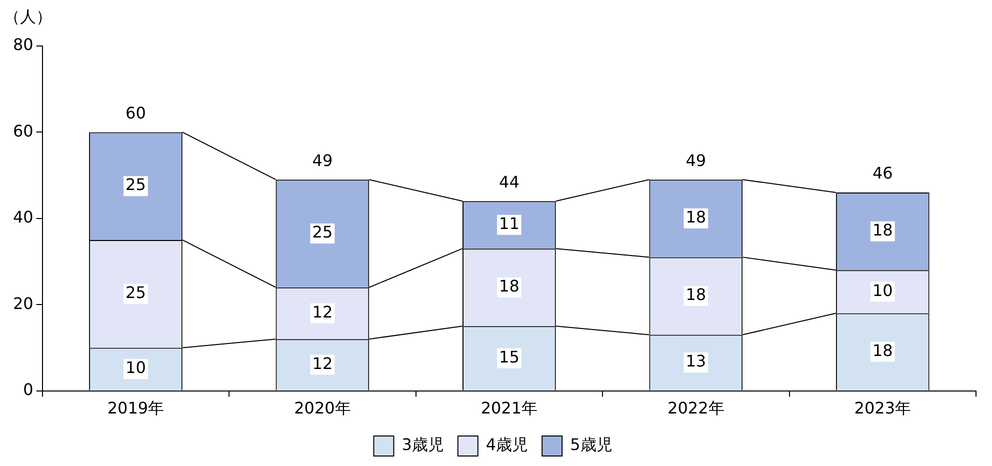 This screenshot has width=992, height=466. What do you see at coordinates (23, 303) in the screenshot?
I see `y-tick-label: 20` at bounding box center [23, 303].